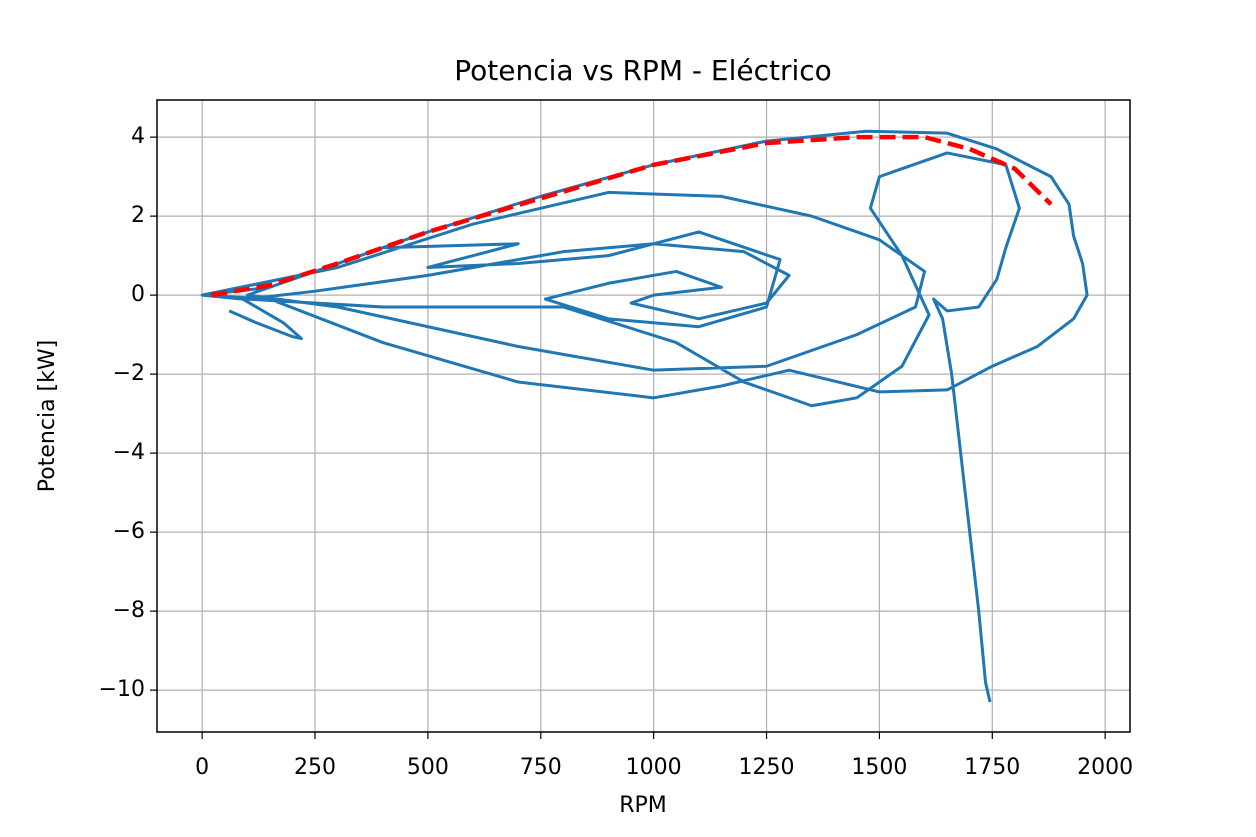 The width and height of the screenshot is (1256, 837). I want to click on y-tick-label: −10, so click(122, 689).